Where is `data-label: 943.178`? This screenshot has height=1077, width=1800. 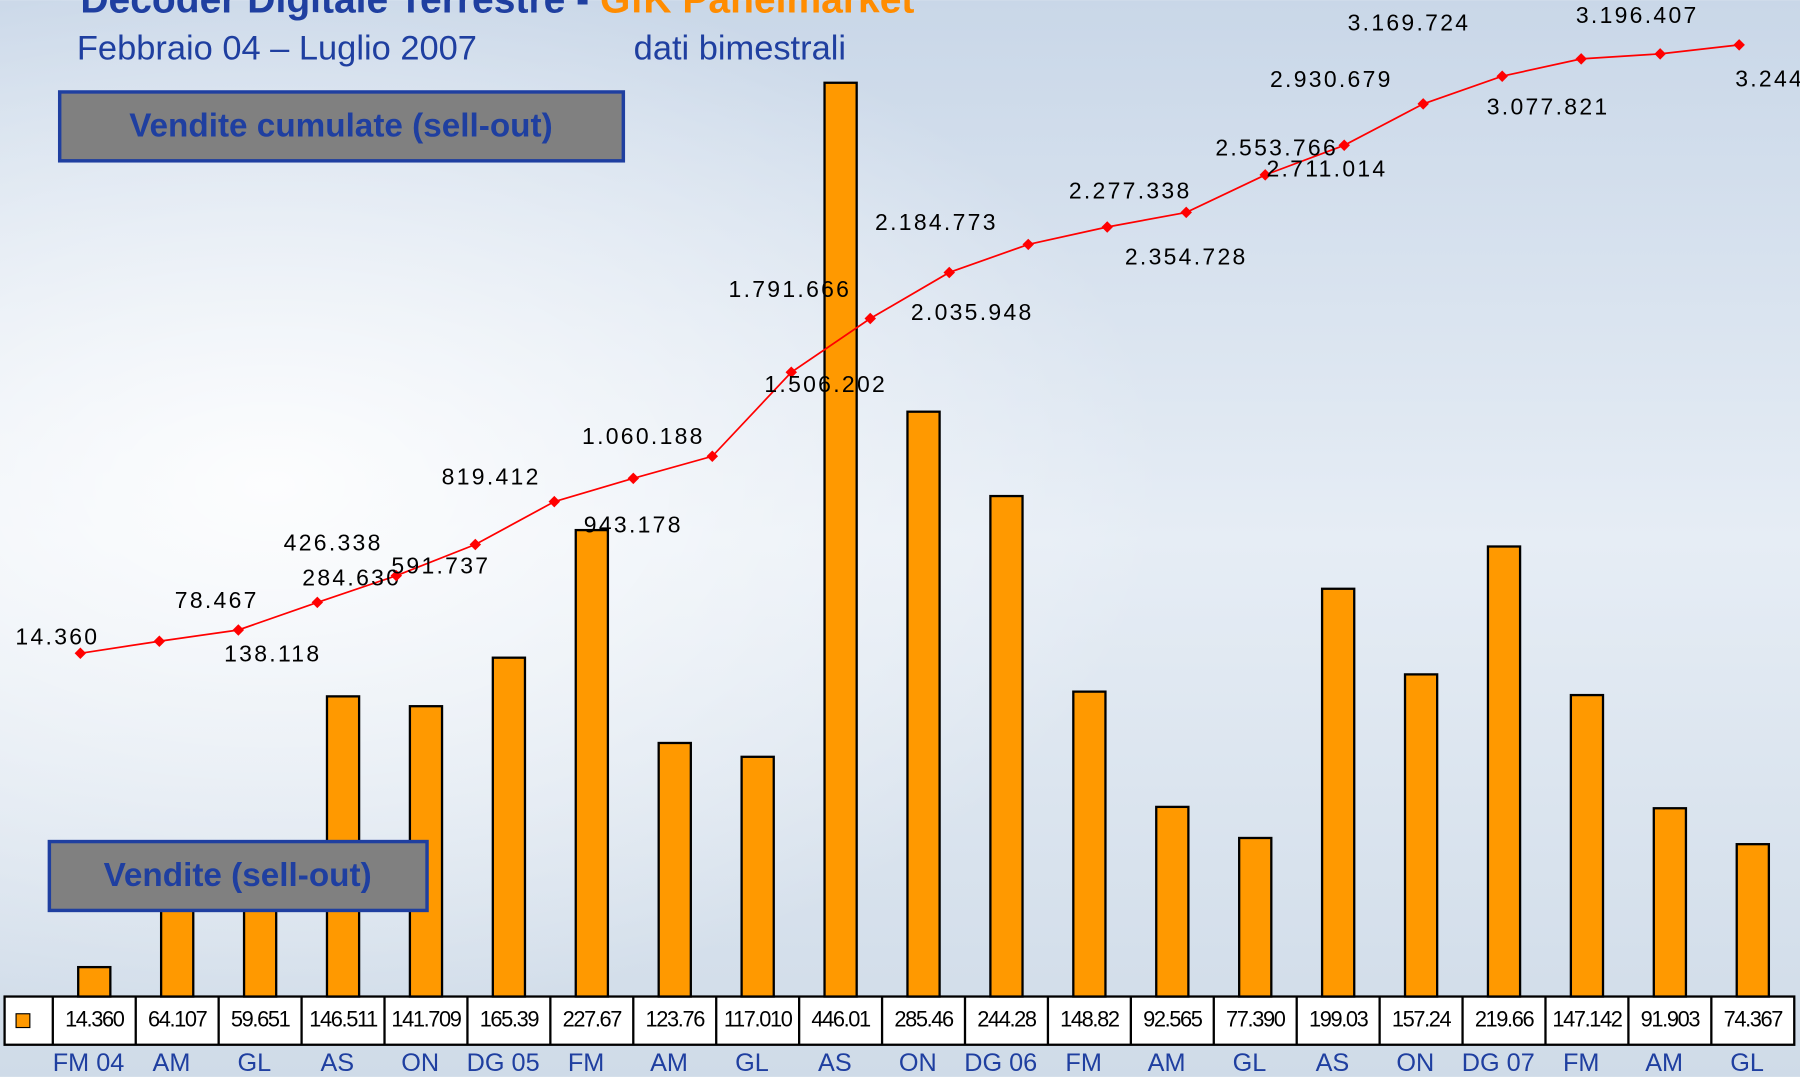
data-label: 943.178 is located at coordinates (633, 525).